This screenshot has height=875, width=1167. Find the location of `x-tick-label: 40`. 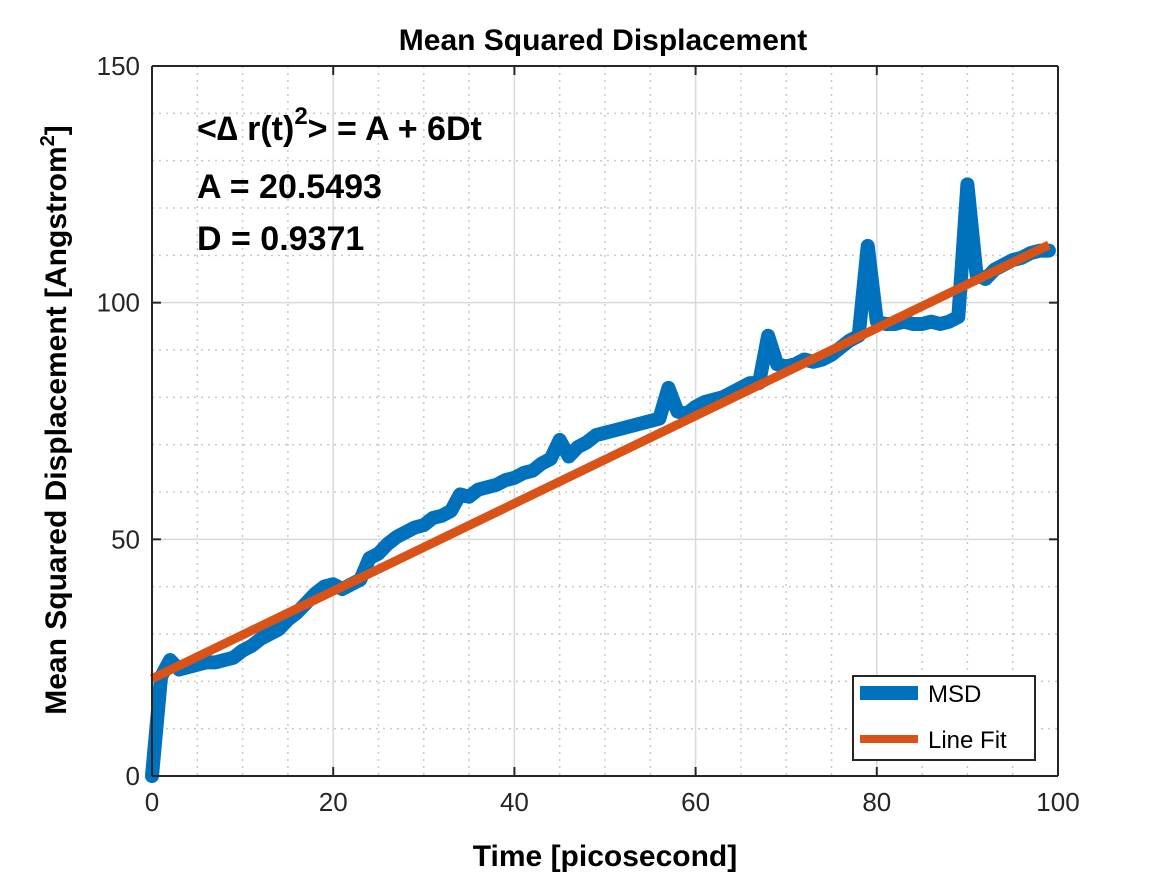

x-tick-label: 40 is located at coordinates (514, 802).